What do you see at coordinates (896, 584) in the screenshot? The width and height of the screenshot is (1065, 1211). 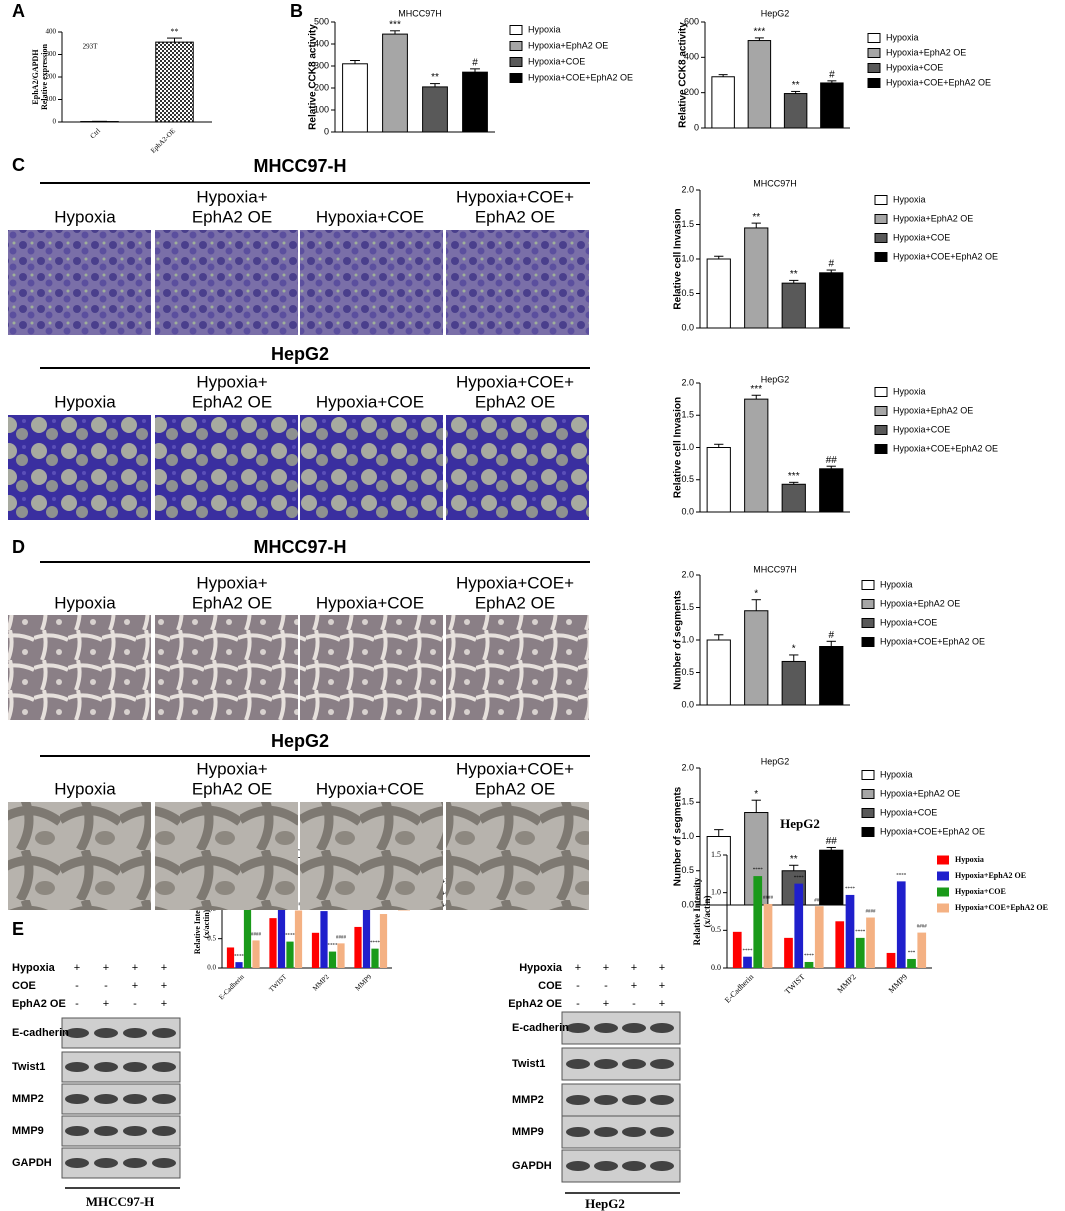 I see `legend-label: Hypoxia` at bounding box center [896, 584].